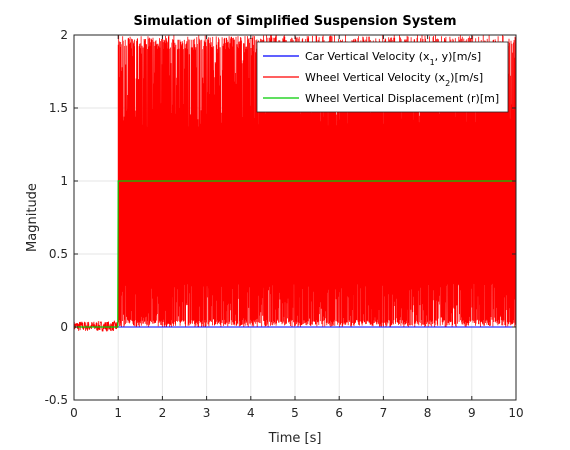  I want to click on y-tick-label: 0, so click(64, 327).